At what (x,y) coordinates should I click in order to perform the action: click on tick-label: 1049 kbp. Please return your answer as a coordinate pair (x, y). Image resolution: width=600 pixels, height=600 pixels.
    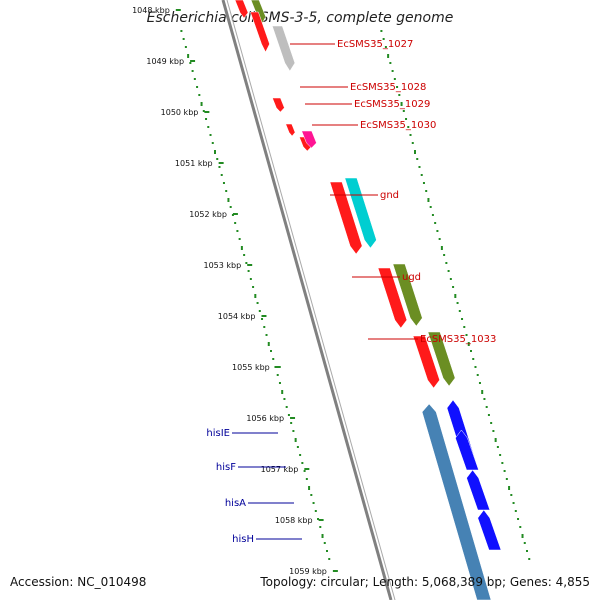
    Looking at the image, I should click on (165, 61).